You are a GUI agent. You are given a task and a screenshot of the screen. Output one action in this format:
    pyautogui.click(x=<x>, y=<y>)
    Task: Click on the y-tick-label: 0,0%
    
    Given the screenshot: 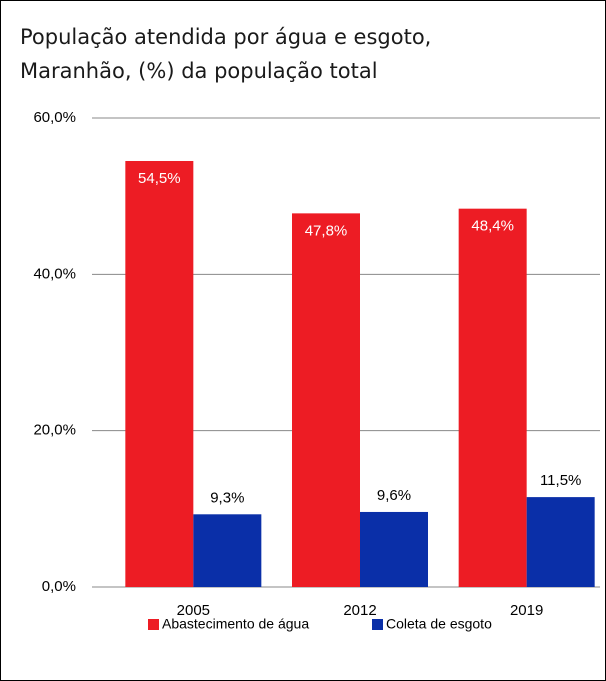 What is the action you would take?
    pyautogui.click(x=59, y=586)
    